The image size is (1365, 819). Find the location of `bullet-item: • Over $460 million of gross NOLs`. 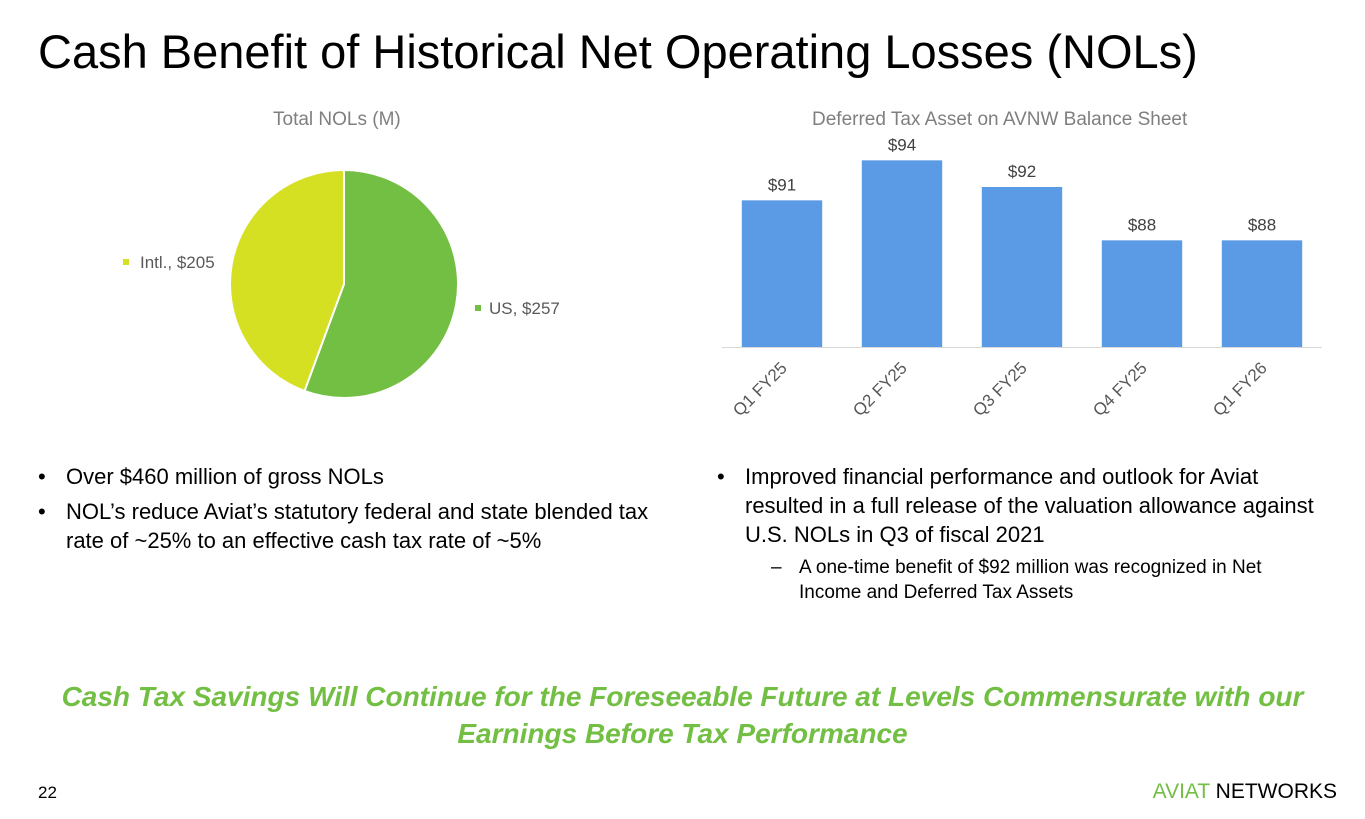

bullet-item: • Over $460 million of gross NOLs is located at coordinates (348, 476).